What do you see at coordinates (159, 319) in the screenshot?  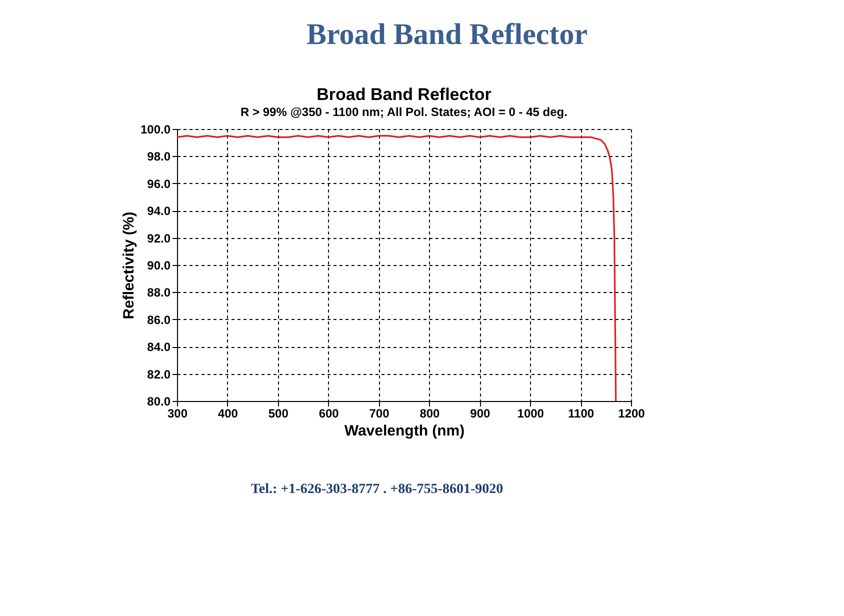 I see `y-tick-label: 86.0` at bounding box center [159, 319].